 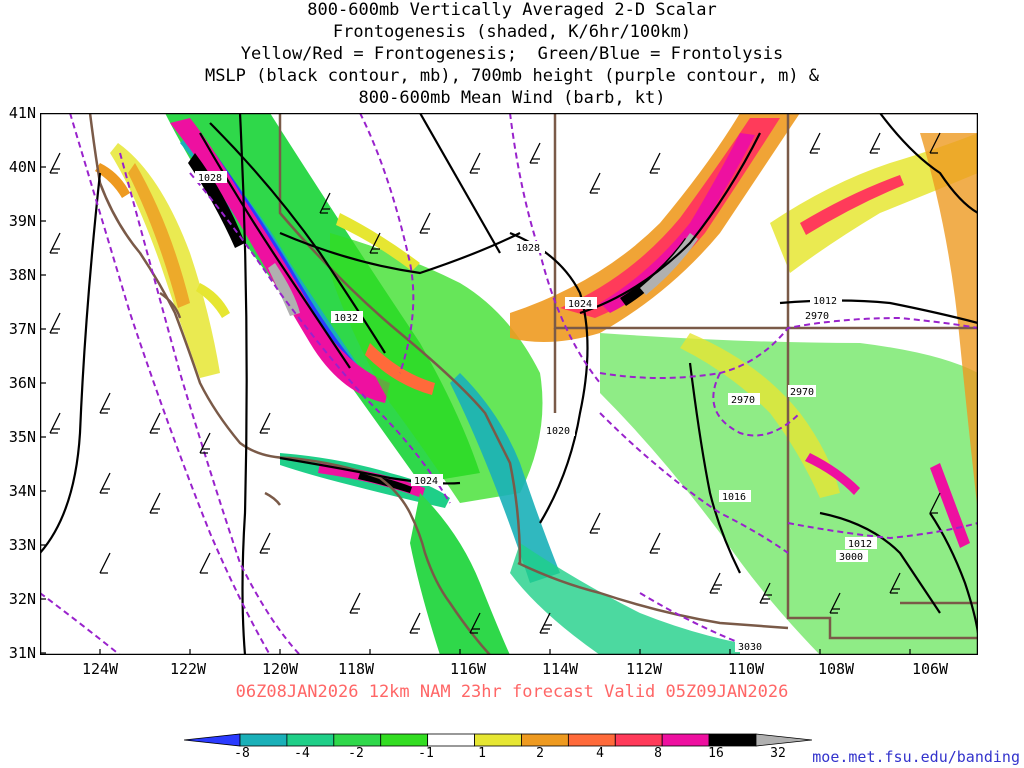 I want to click on mslp-label-8: 1012, so click(x=826, y=300).